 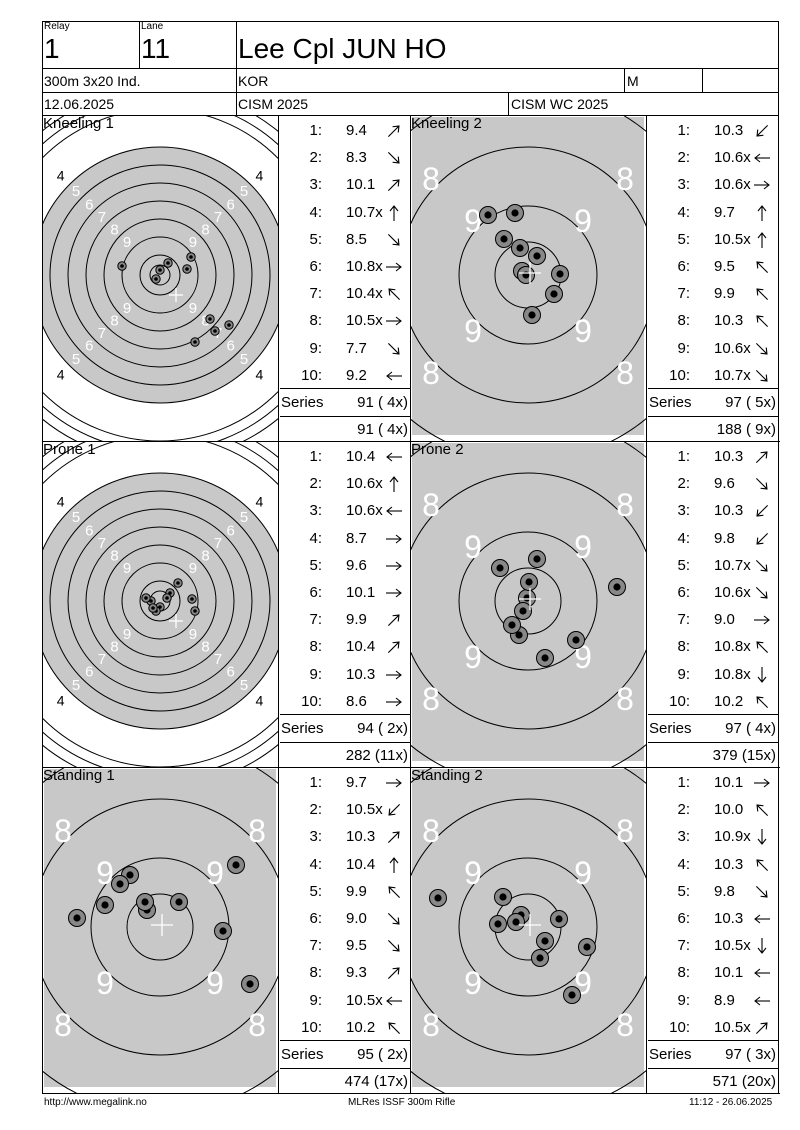 I want to click on shot-row: 4: 8.7, so click(x=346, y=538).